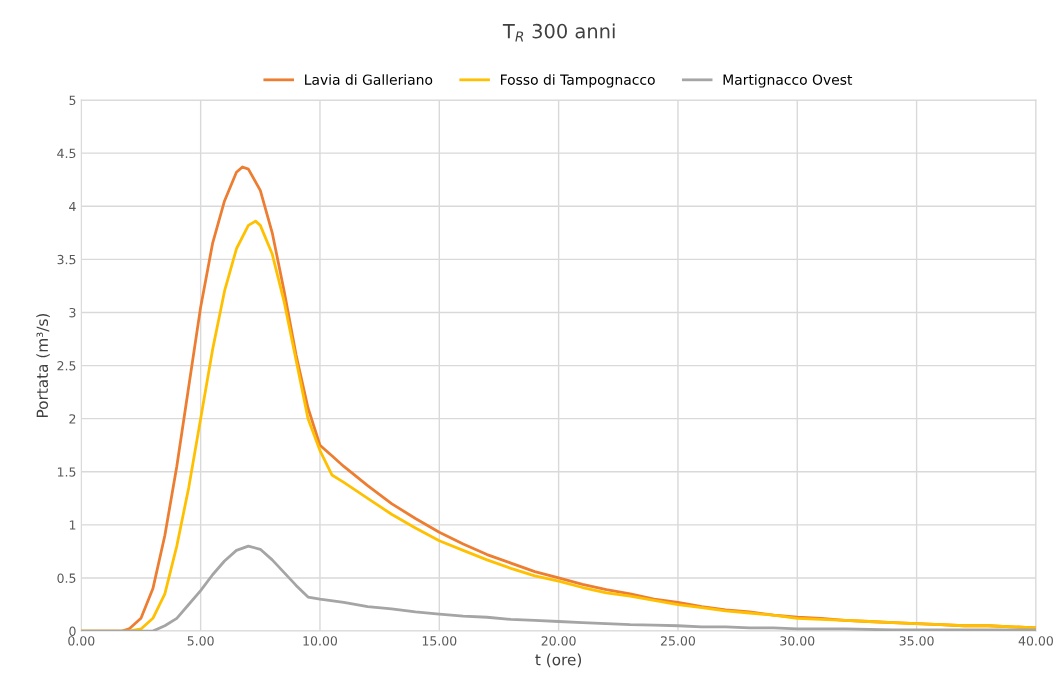 The width and height of the screenshot is (1056, 695). What do you see at coordinates (797, 641) in the screenshot?
I see `x-tick-label: 30.00` at bounding box center [797, 641].